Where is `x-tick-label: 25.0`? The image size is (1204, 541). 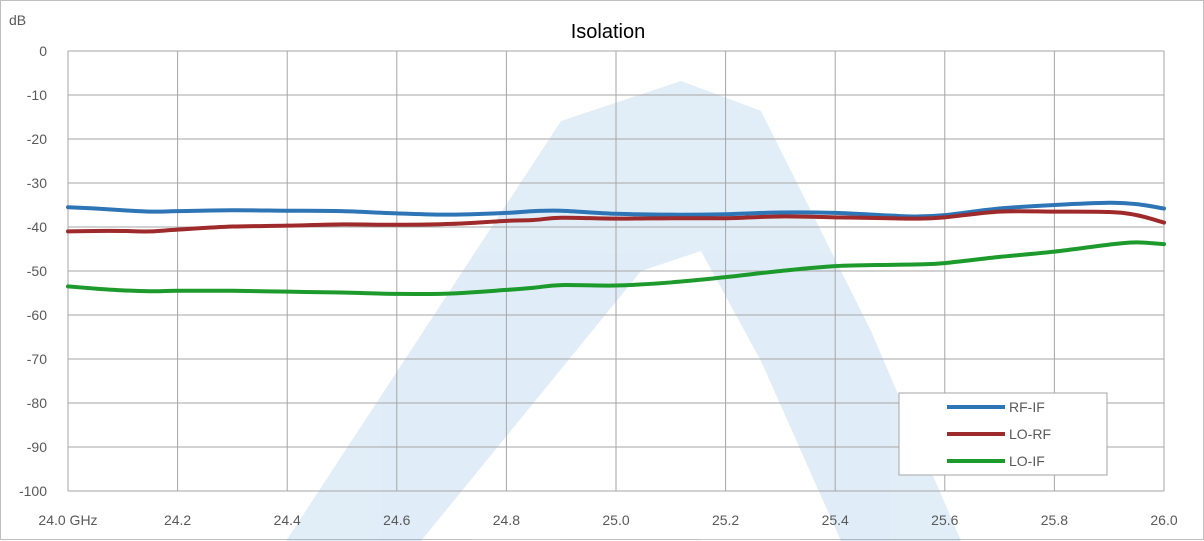
x-tick-label: 25.0 is located at coordinates (615, 520).